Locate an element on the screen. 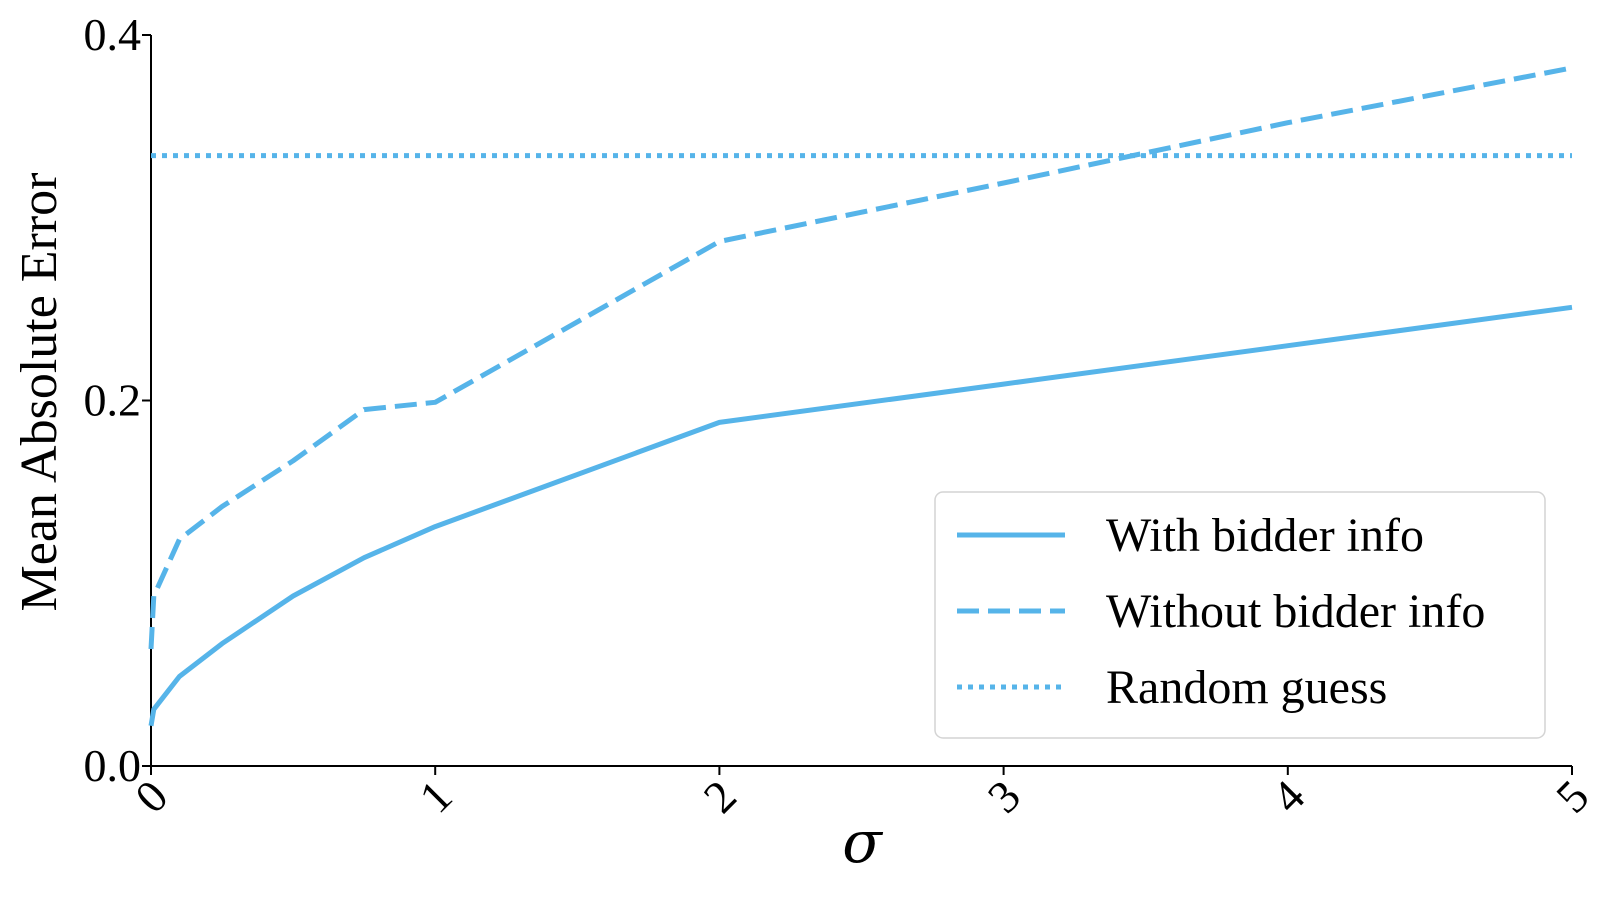  y-axis-label: Mean Absolute Error is located at coordinates (39, 391).